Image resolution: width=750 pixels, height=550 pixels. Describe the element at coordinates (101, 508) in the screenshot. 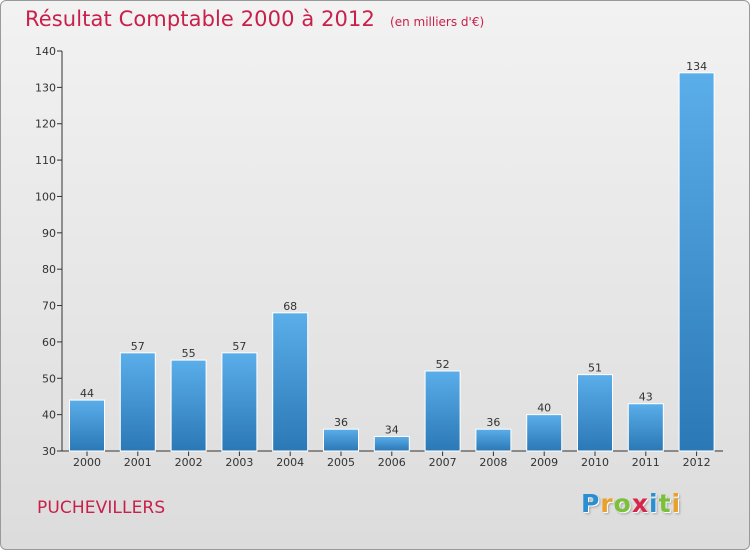

I see `commune-name: PUCHEVILLERS` at that location.